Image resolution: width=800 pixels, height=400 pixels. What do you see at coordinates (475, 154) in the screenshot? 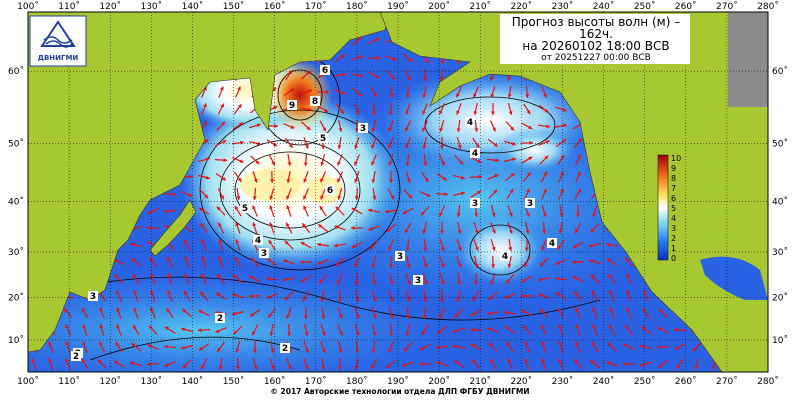
I see `contour-label: 4` at bounding box center [475, 154].